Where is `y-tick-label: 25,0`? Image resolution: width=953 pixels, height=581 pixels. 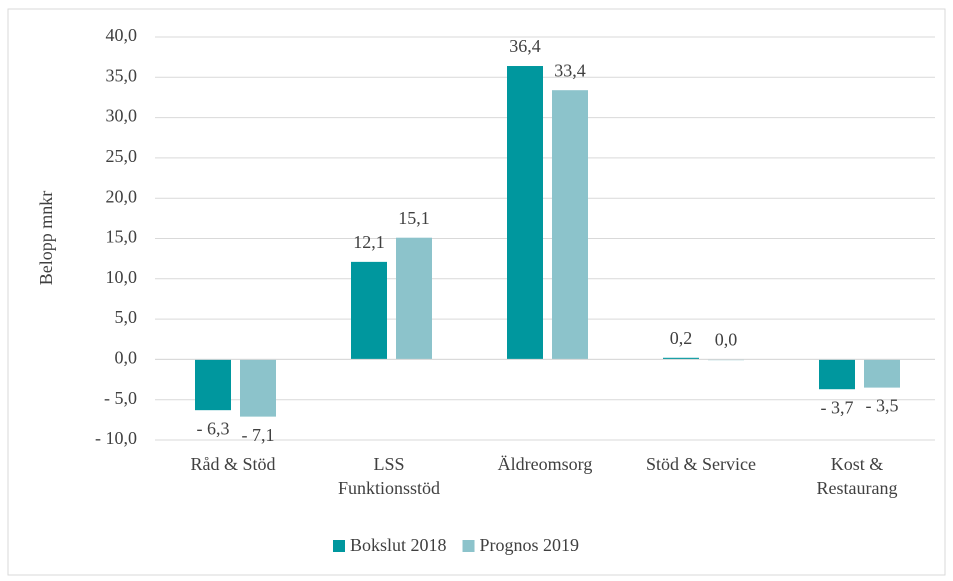
y-tick-label: 25,0 is located at coordinates (122, 156).